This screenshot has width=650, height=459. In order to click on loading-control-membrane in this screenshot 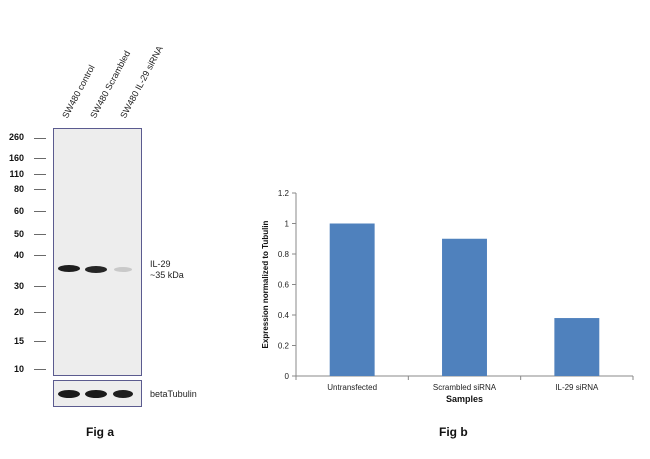, I will do `click(97, 393)`.